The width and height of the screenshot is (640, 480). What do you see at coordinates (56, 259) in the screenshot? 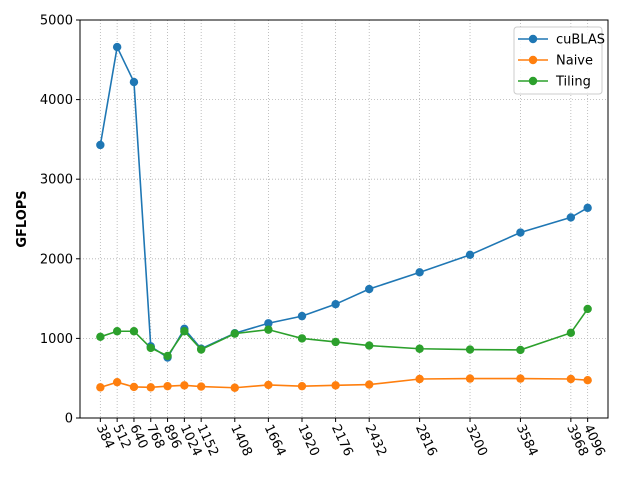
I see `y-tick-label: 2000` at bounding box center [56, 259].